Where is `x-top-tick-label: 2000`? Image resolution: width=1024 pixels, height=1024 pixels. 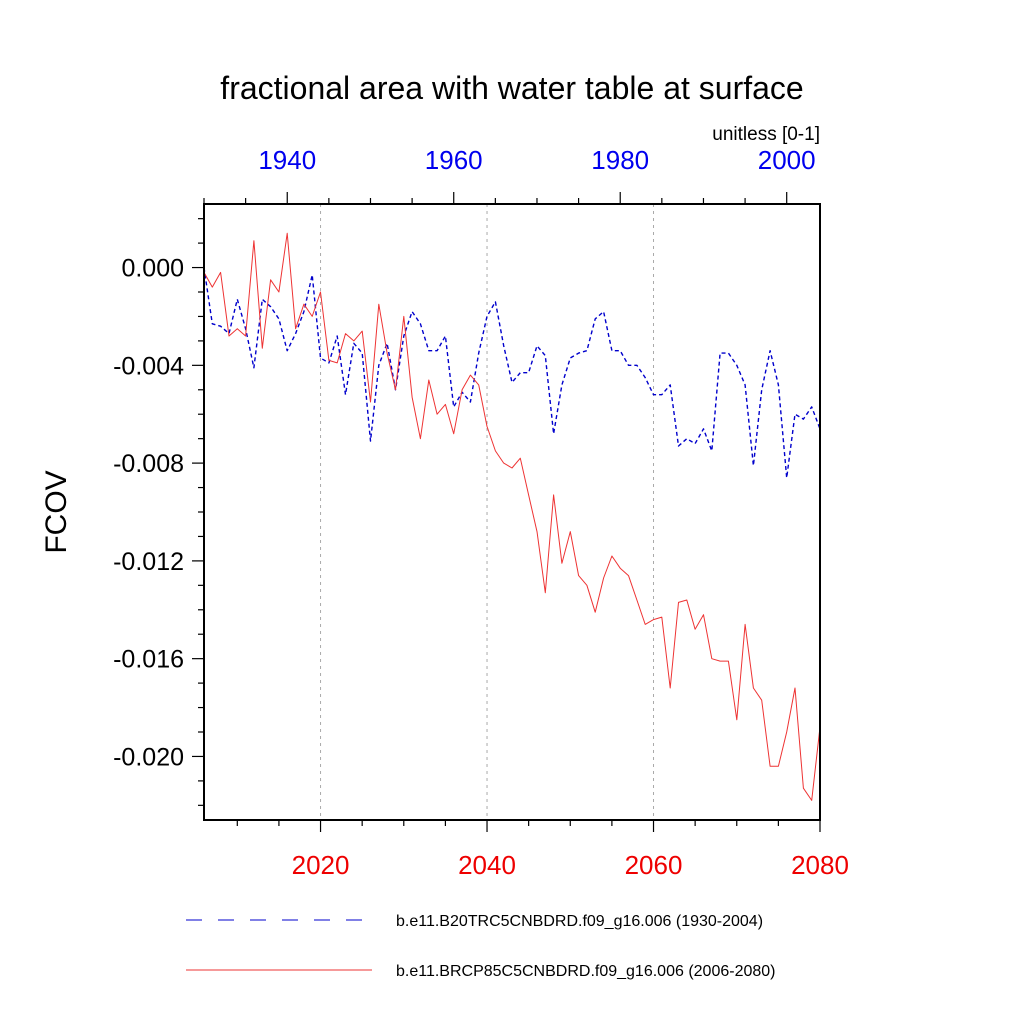
x-top-tick-label: 2000 is located at coordinates (787, 160).